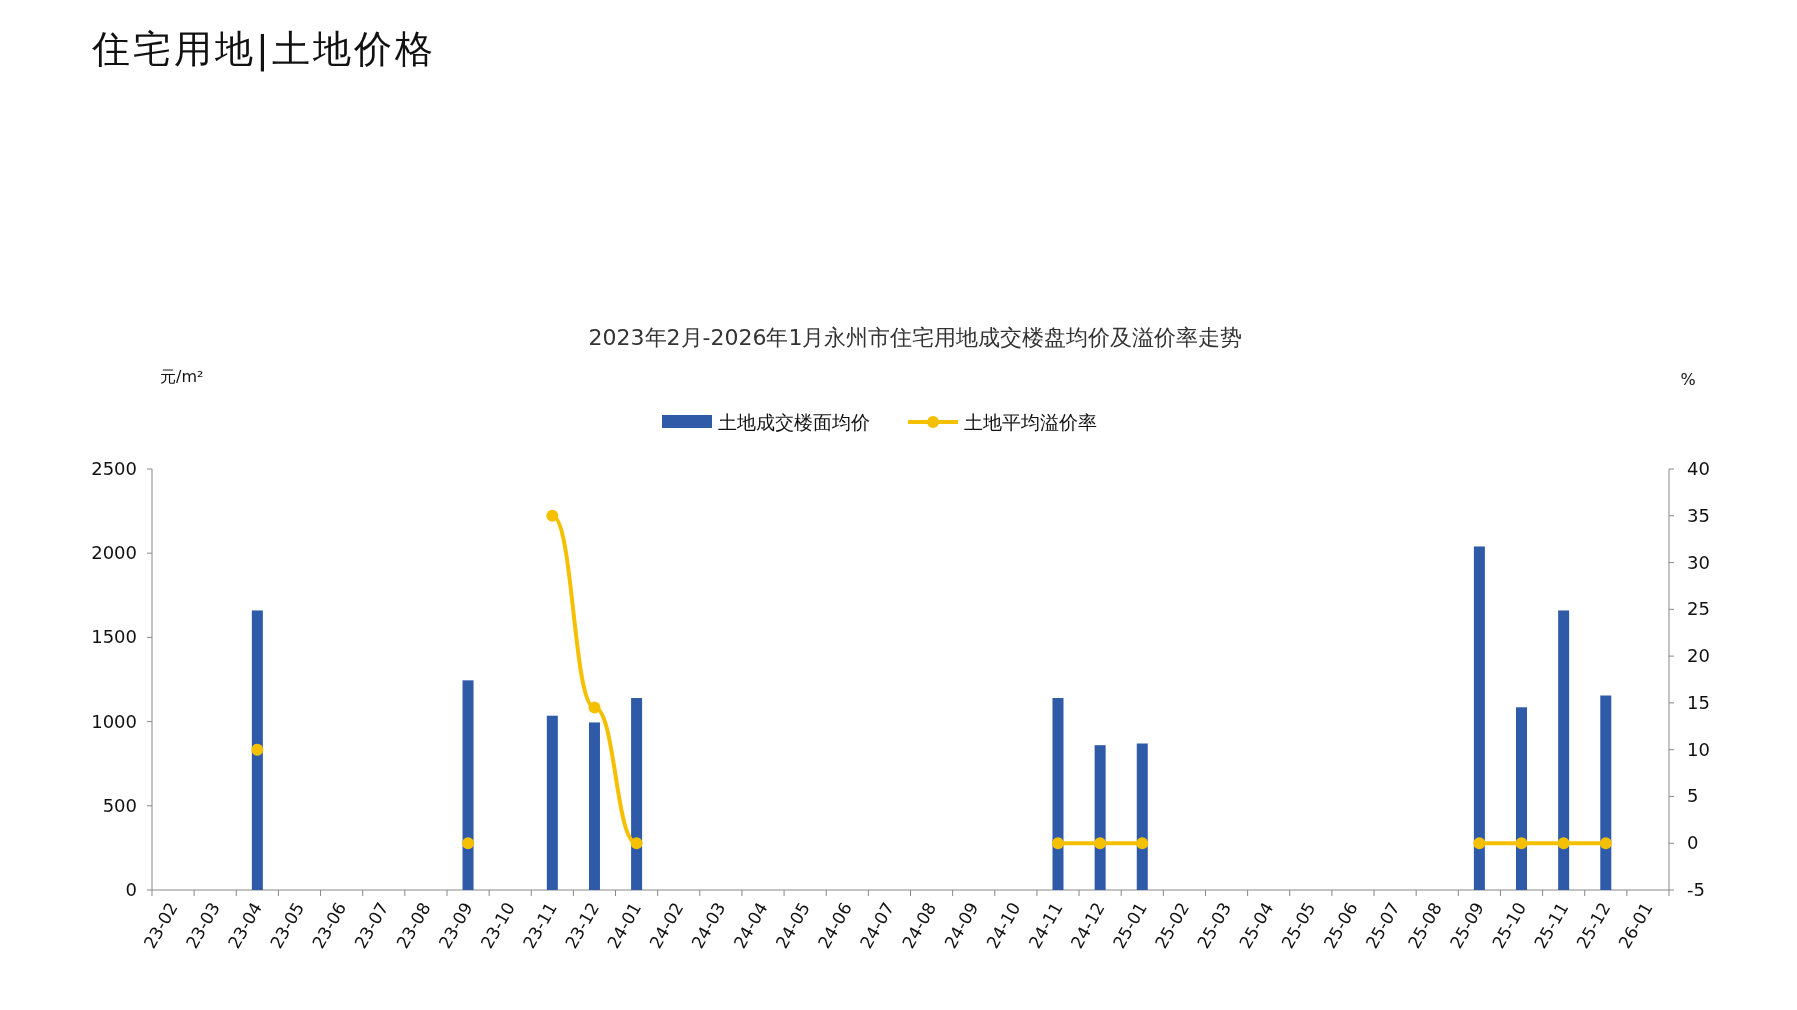 The height and width of the screenshot is (1010, 1797). I want to click on y2-tick-label: 20, so click(1698, 656).